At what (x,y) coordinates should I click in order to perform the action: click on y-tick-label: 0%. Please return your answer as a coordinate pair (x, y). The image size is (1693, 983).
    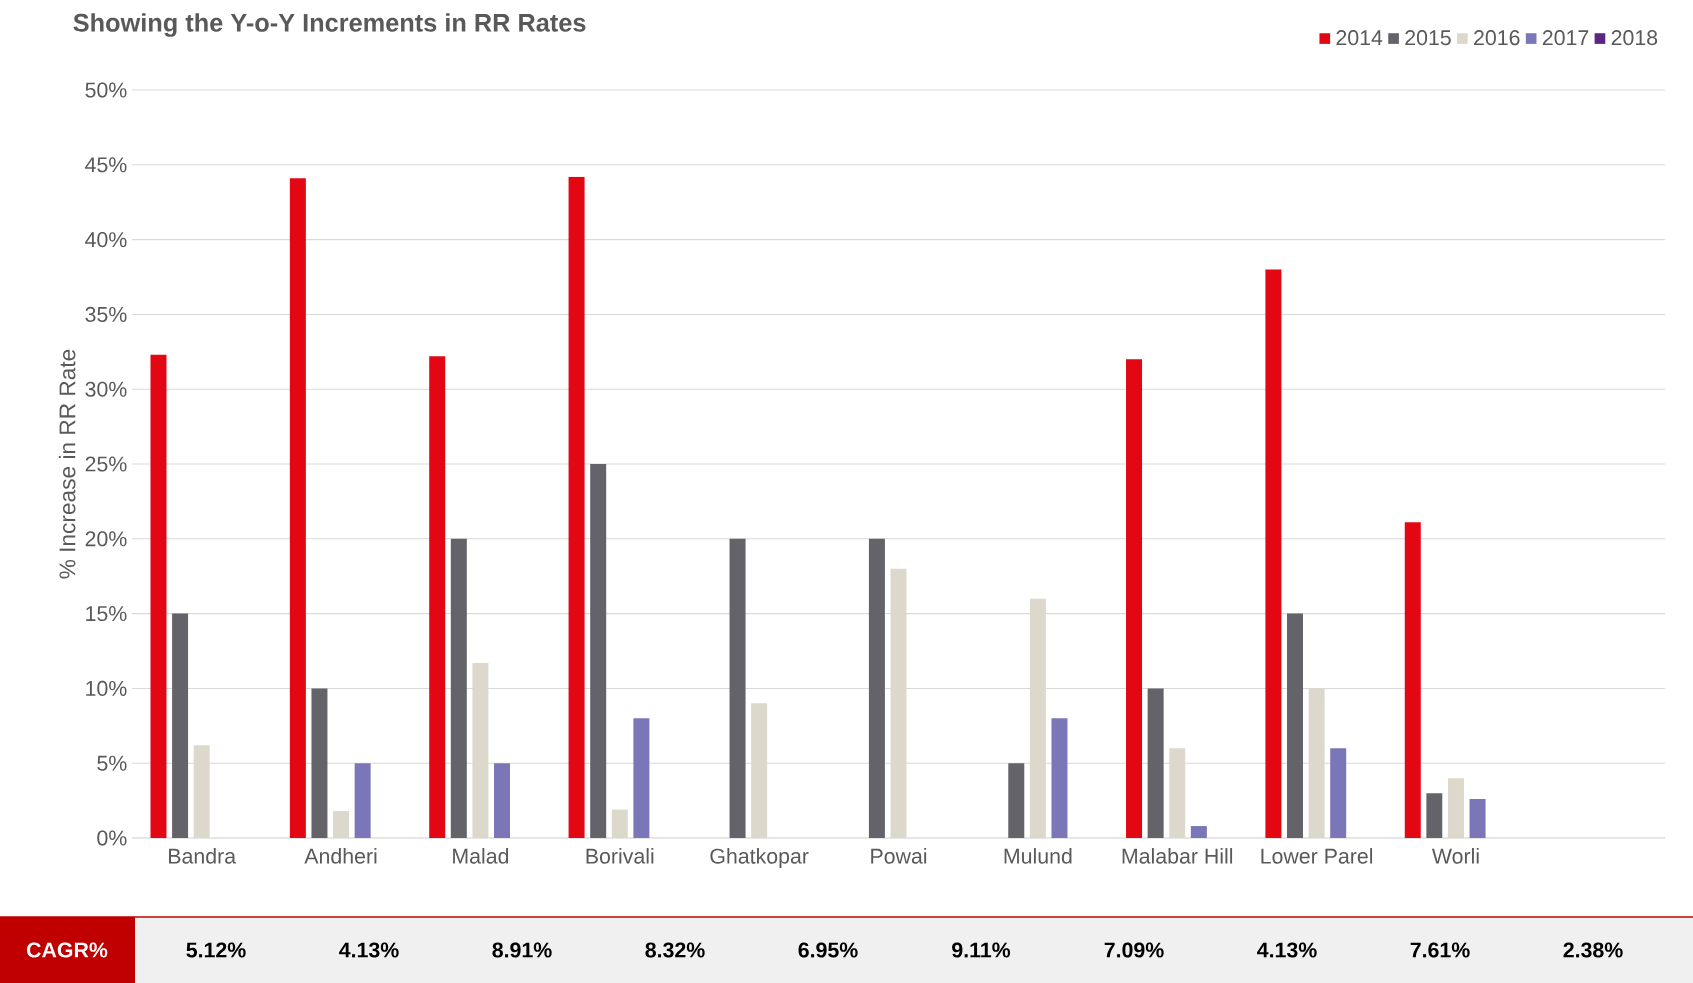
    Looking at the image, I should click on (112, 838).